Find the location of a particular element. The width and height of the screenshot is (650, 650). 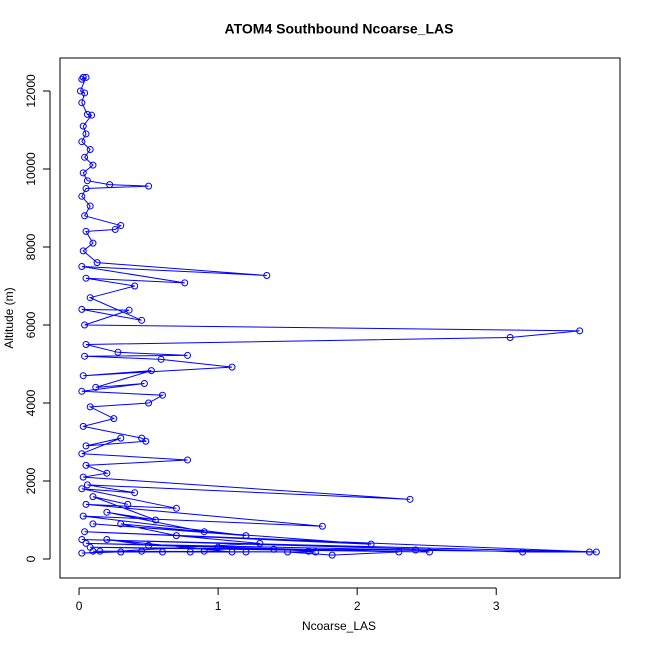

x-tick-label: 2 is located at coordinates (357, 606).